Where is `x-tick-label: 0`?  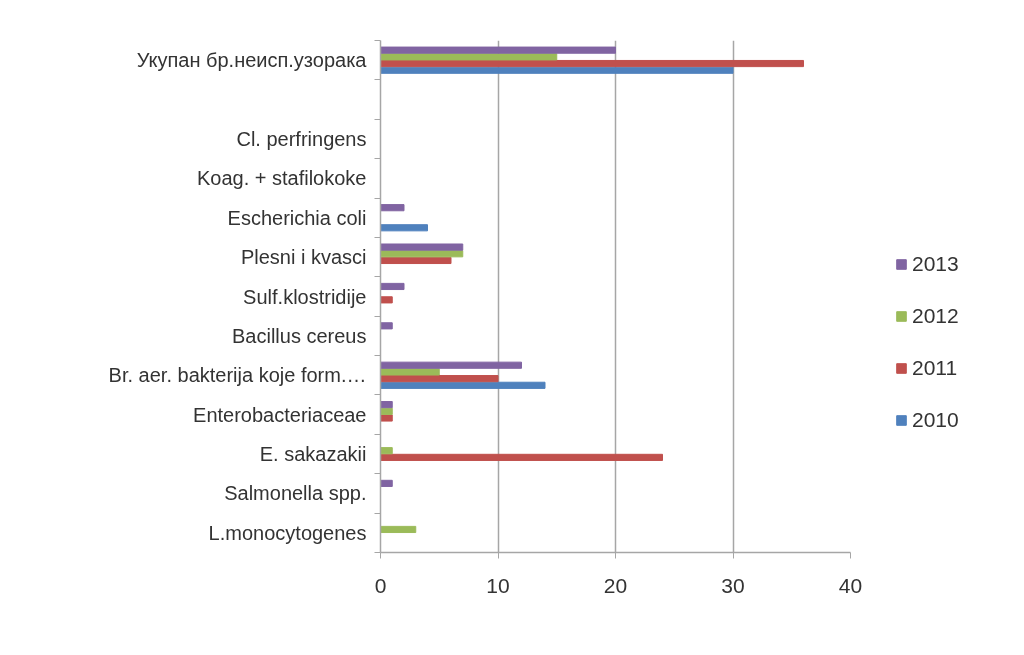
x-tick-label: 0 is located at coordinates (380, 585).